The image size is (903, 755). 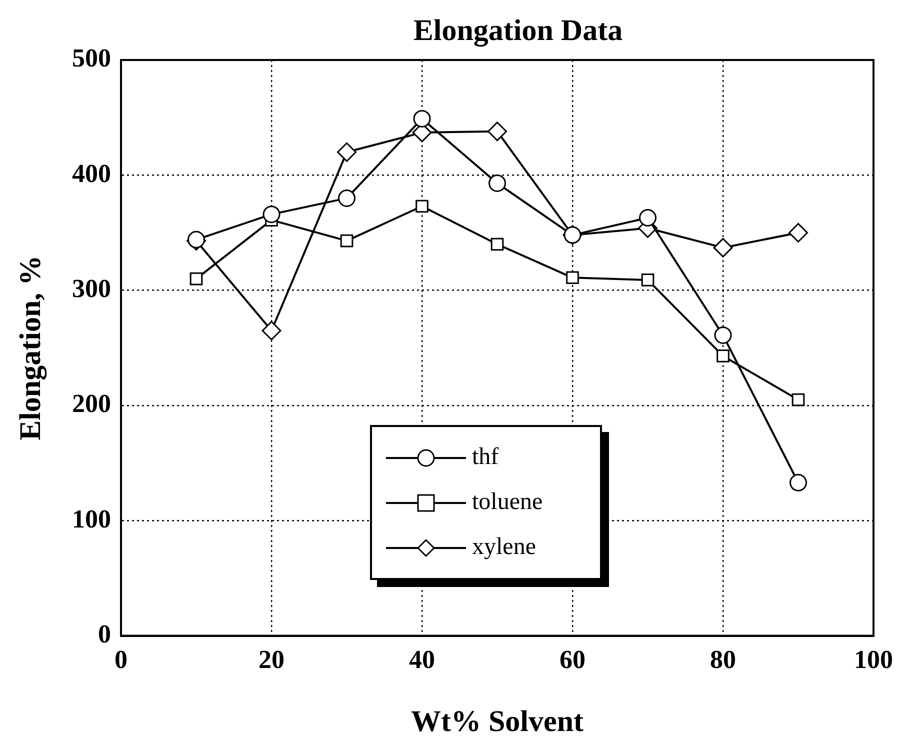 What do you see at coordinates (422, 659) in the screenshot?
I see `x-tick-label: 40` at bounding box center [422, 659].